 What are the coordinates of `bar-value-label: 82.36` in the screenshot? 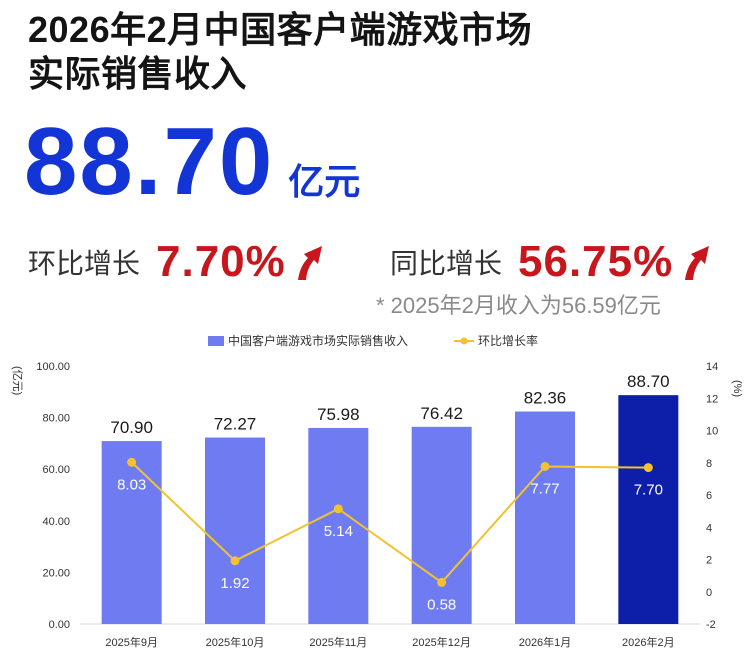 It's located at (545, 398).